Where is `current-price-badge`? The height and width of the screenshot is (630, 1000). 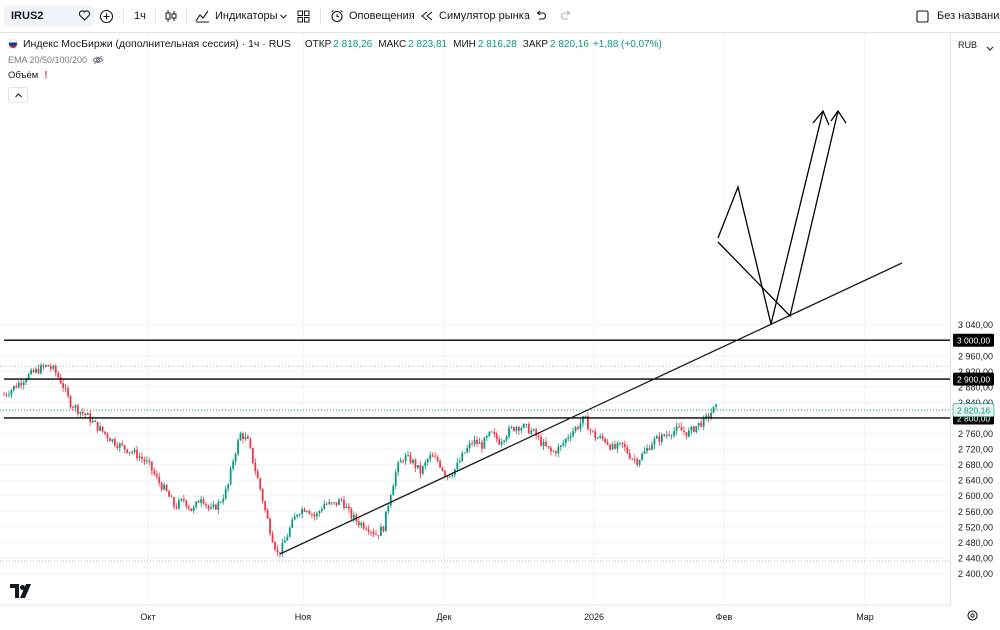 current-price-badge is located at coordinates (973, 410).